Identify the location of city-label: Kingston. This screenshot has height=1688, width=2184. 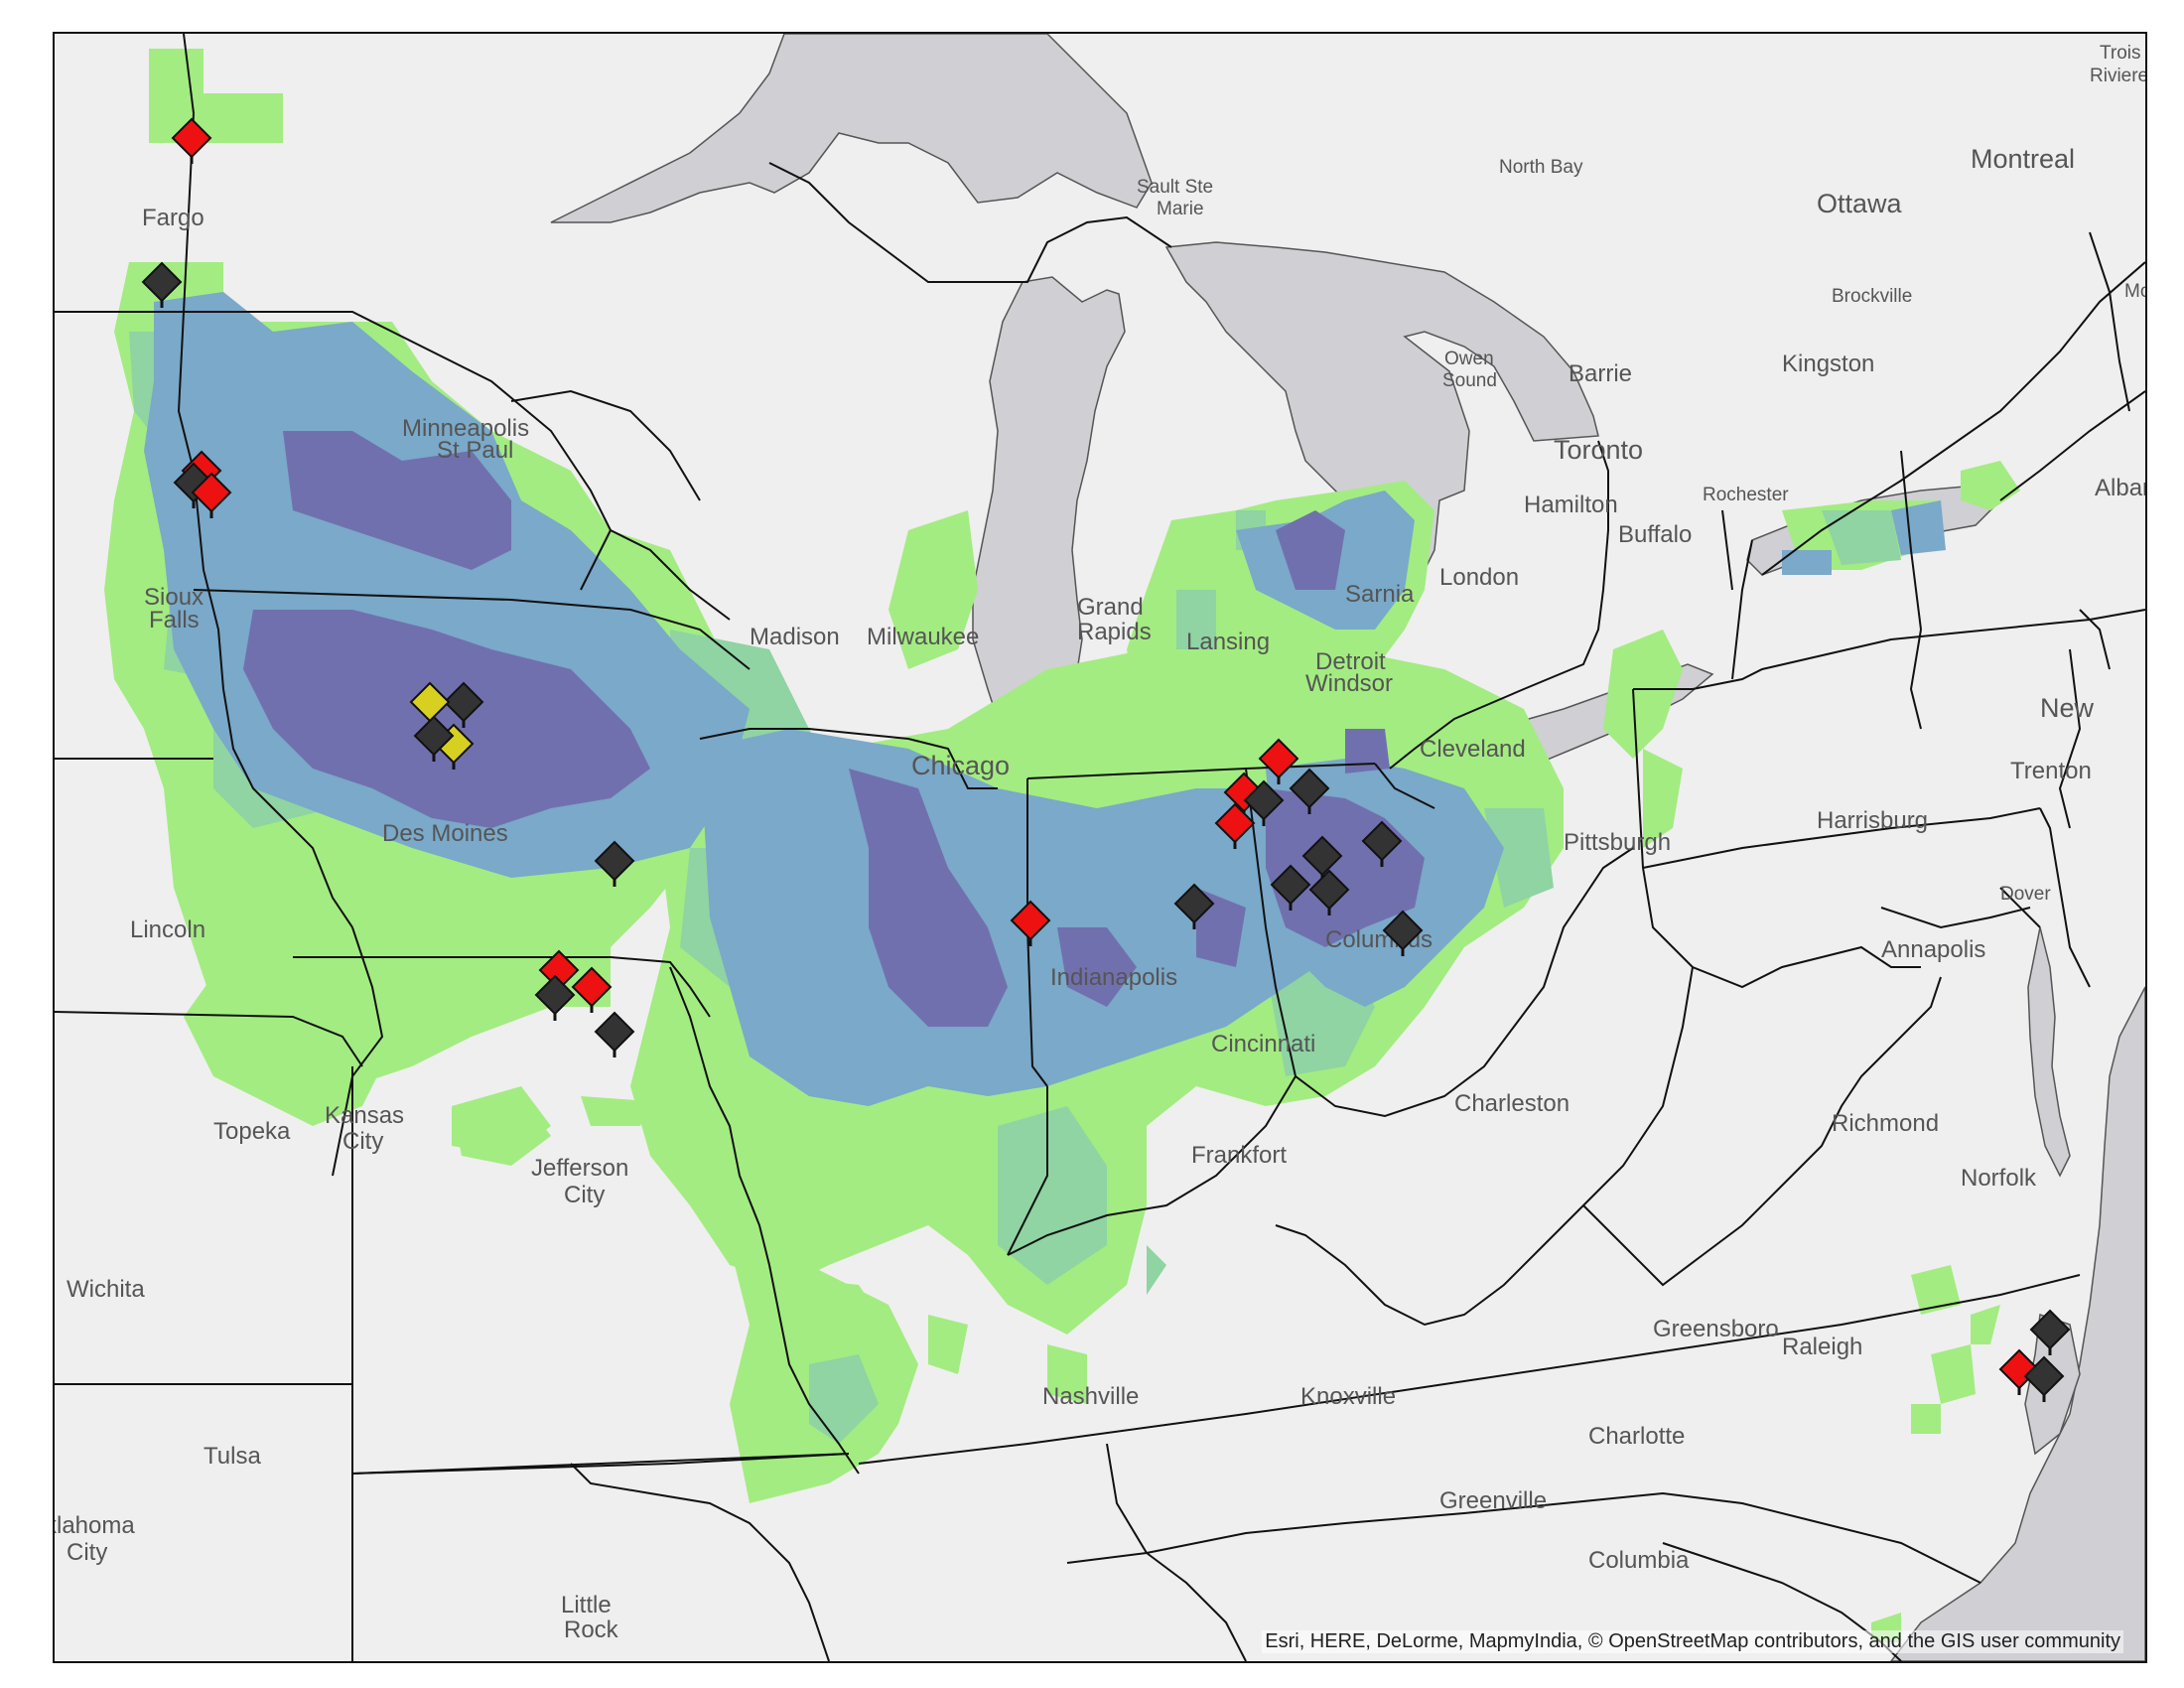
(1828, 364).